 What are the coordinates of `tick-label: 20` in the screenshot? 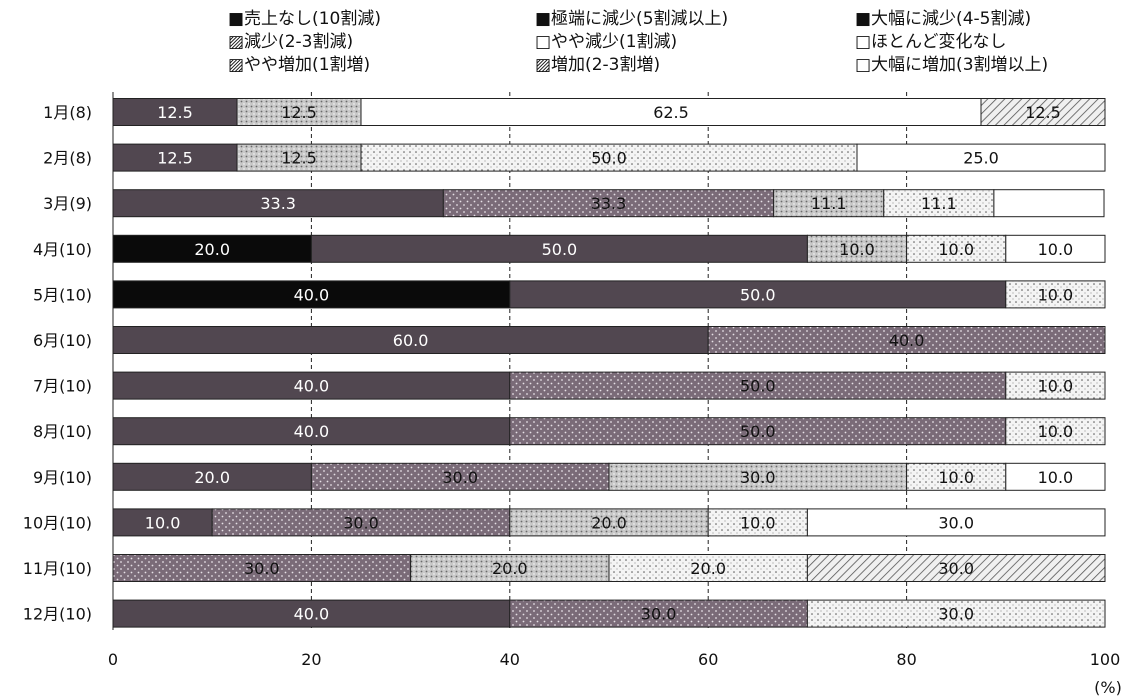 It's located at (311, 659).